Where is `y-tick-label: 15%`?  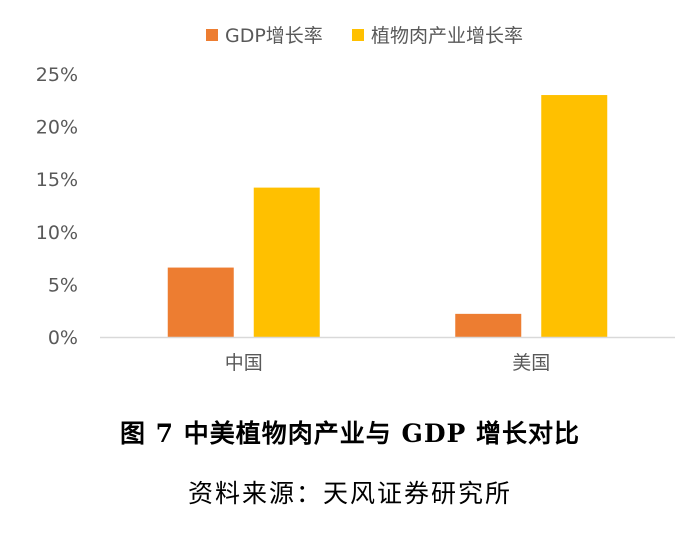 y-tick-label: 15% is located at coordinates (57, 180).